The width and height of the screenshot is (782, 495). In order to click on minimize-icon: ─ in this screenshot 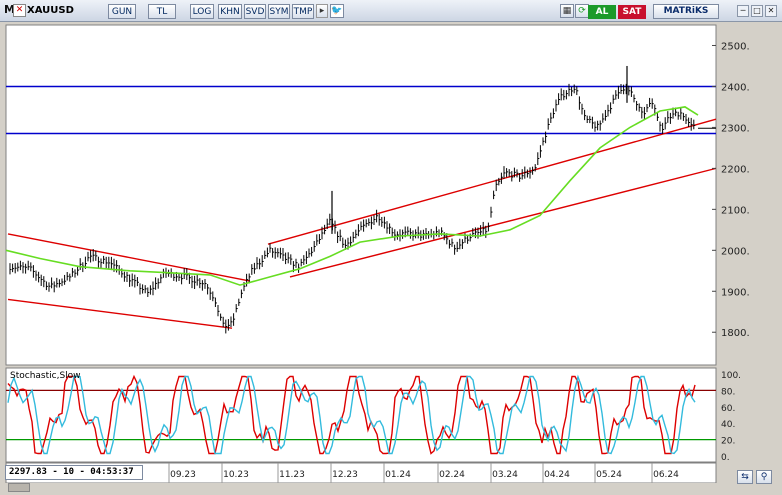, I will do `click(743, 11)`.